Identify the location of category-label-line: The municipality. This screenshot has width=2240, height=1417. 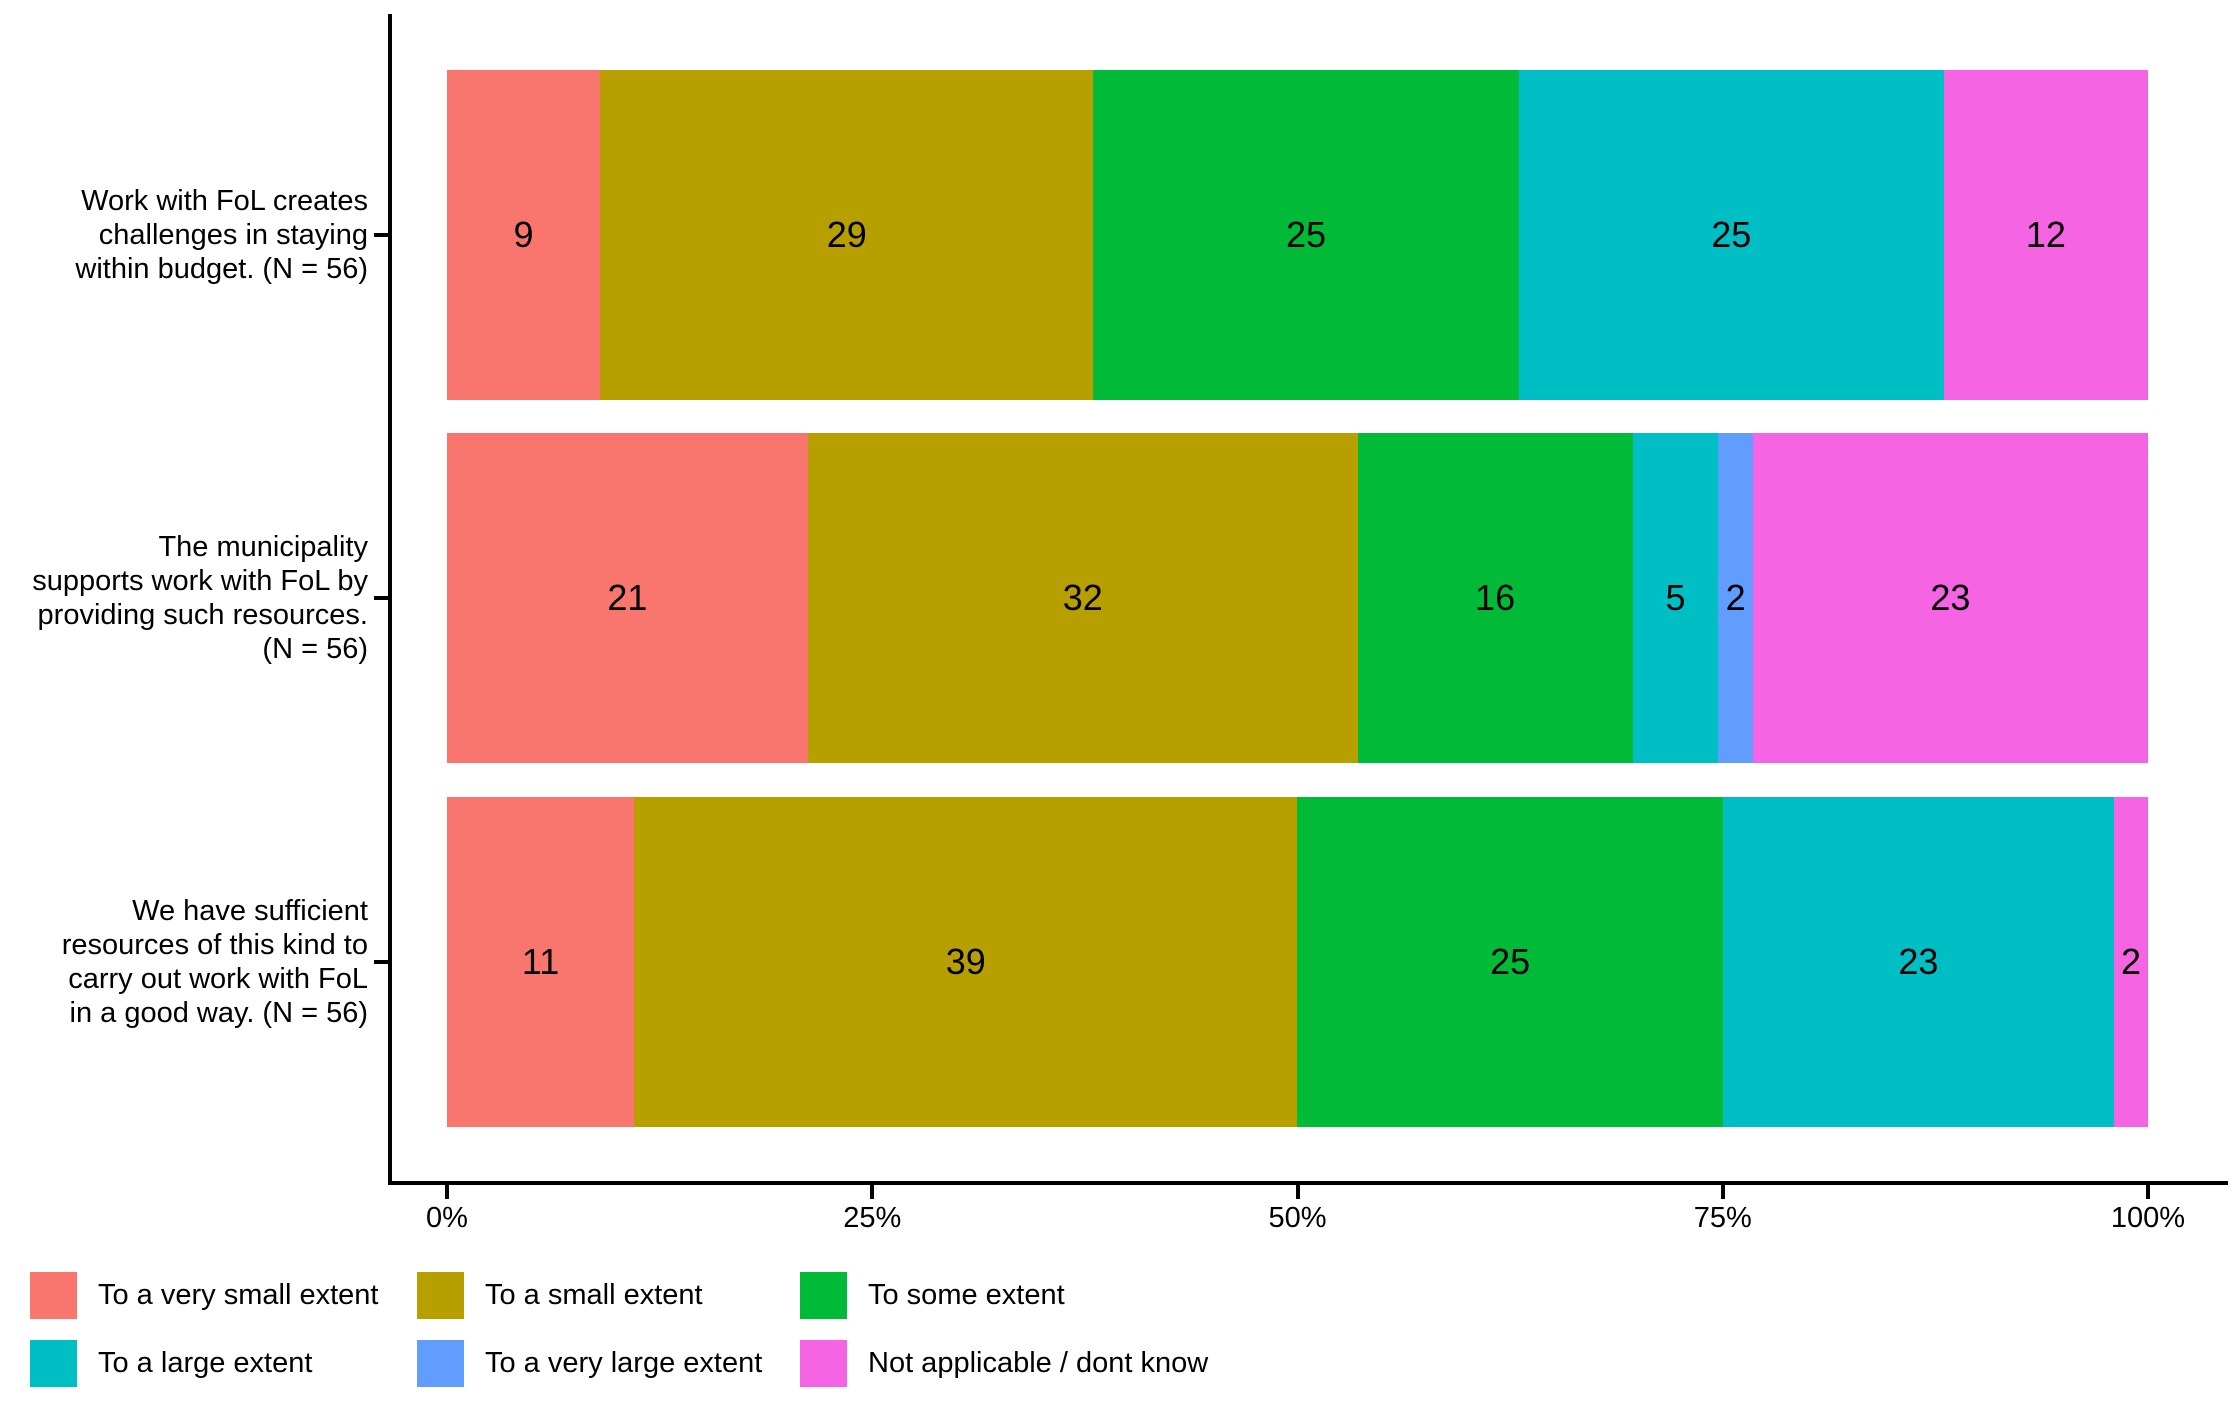
(263, 547).